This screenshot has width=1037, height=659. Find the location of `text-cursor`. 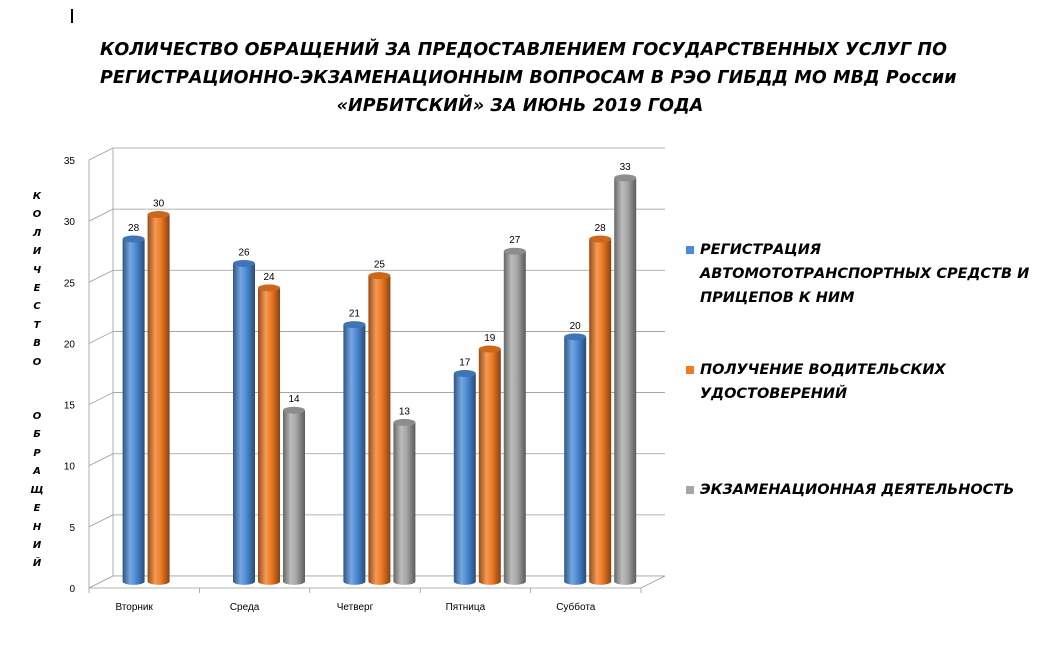

text-cursor is located at coordinates (72, 16).